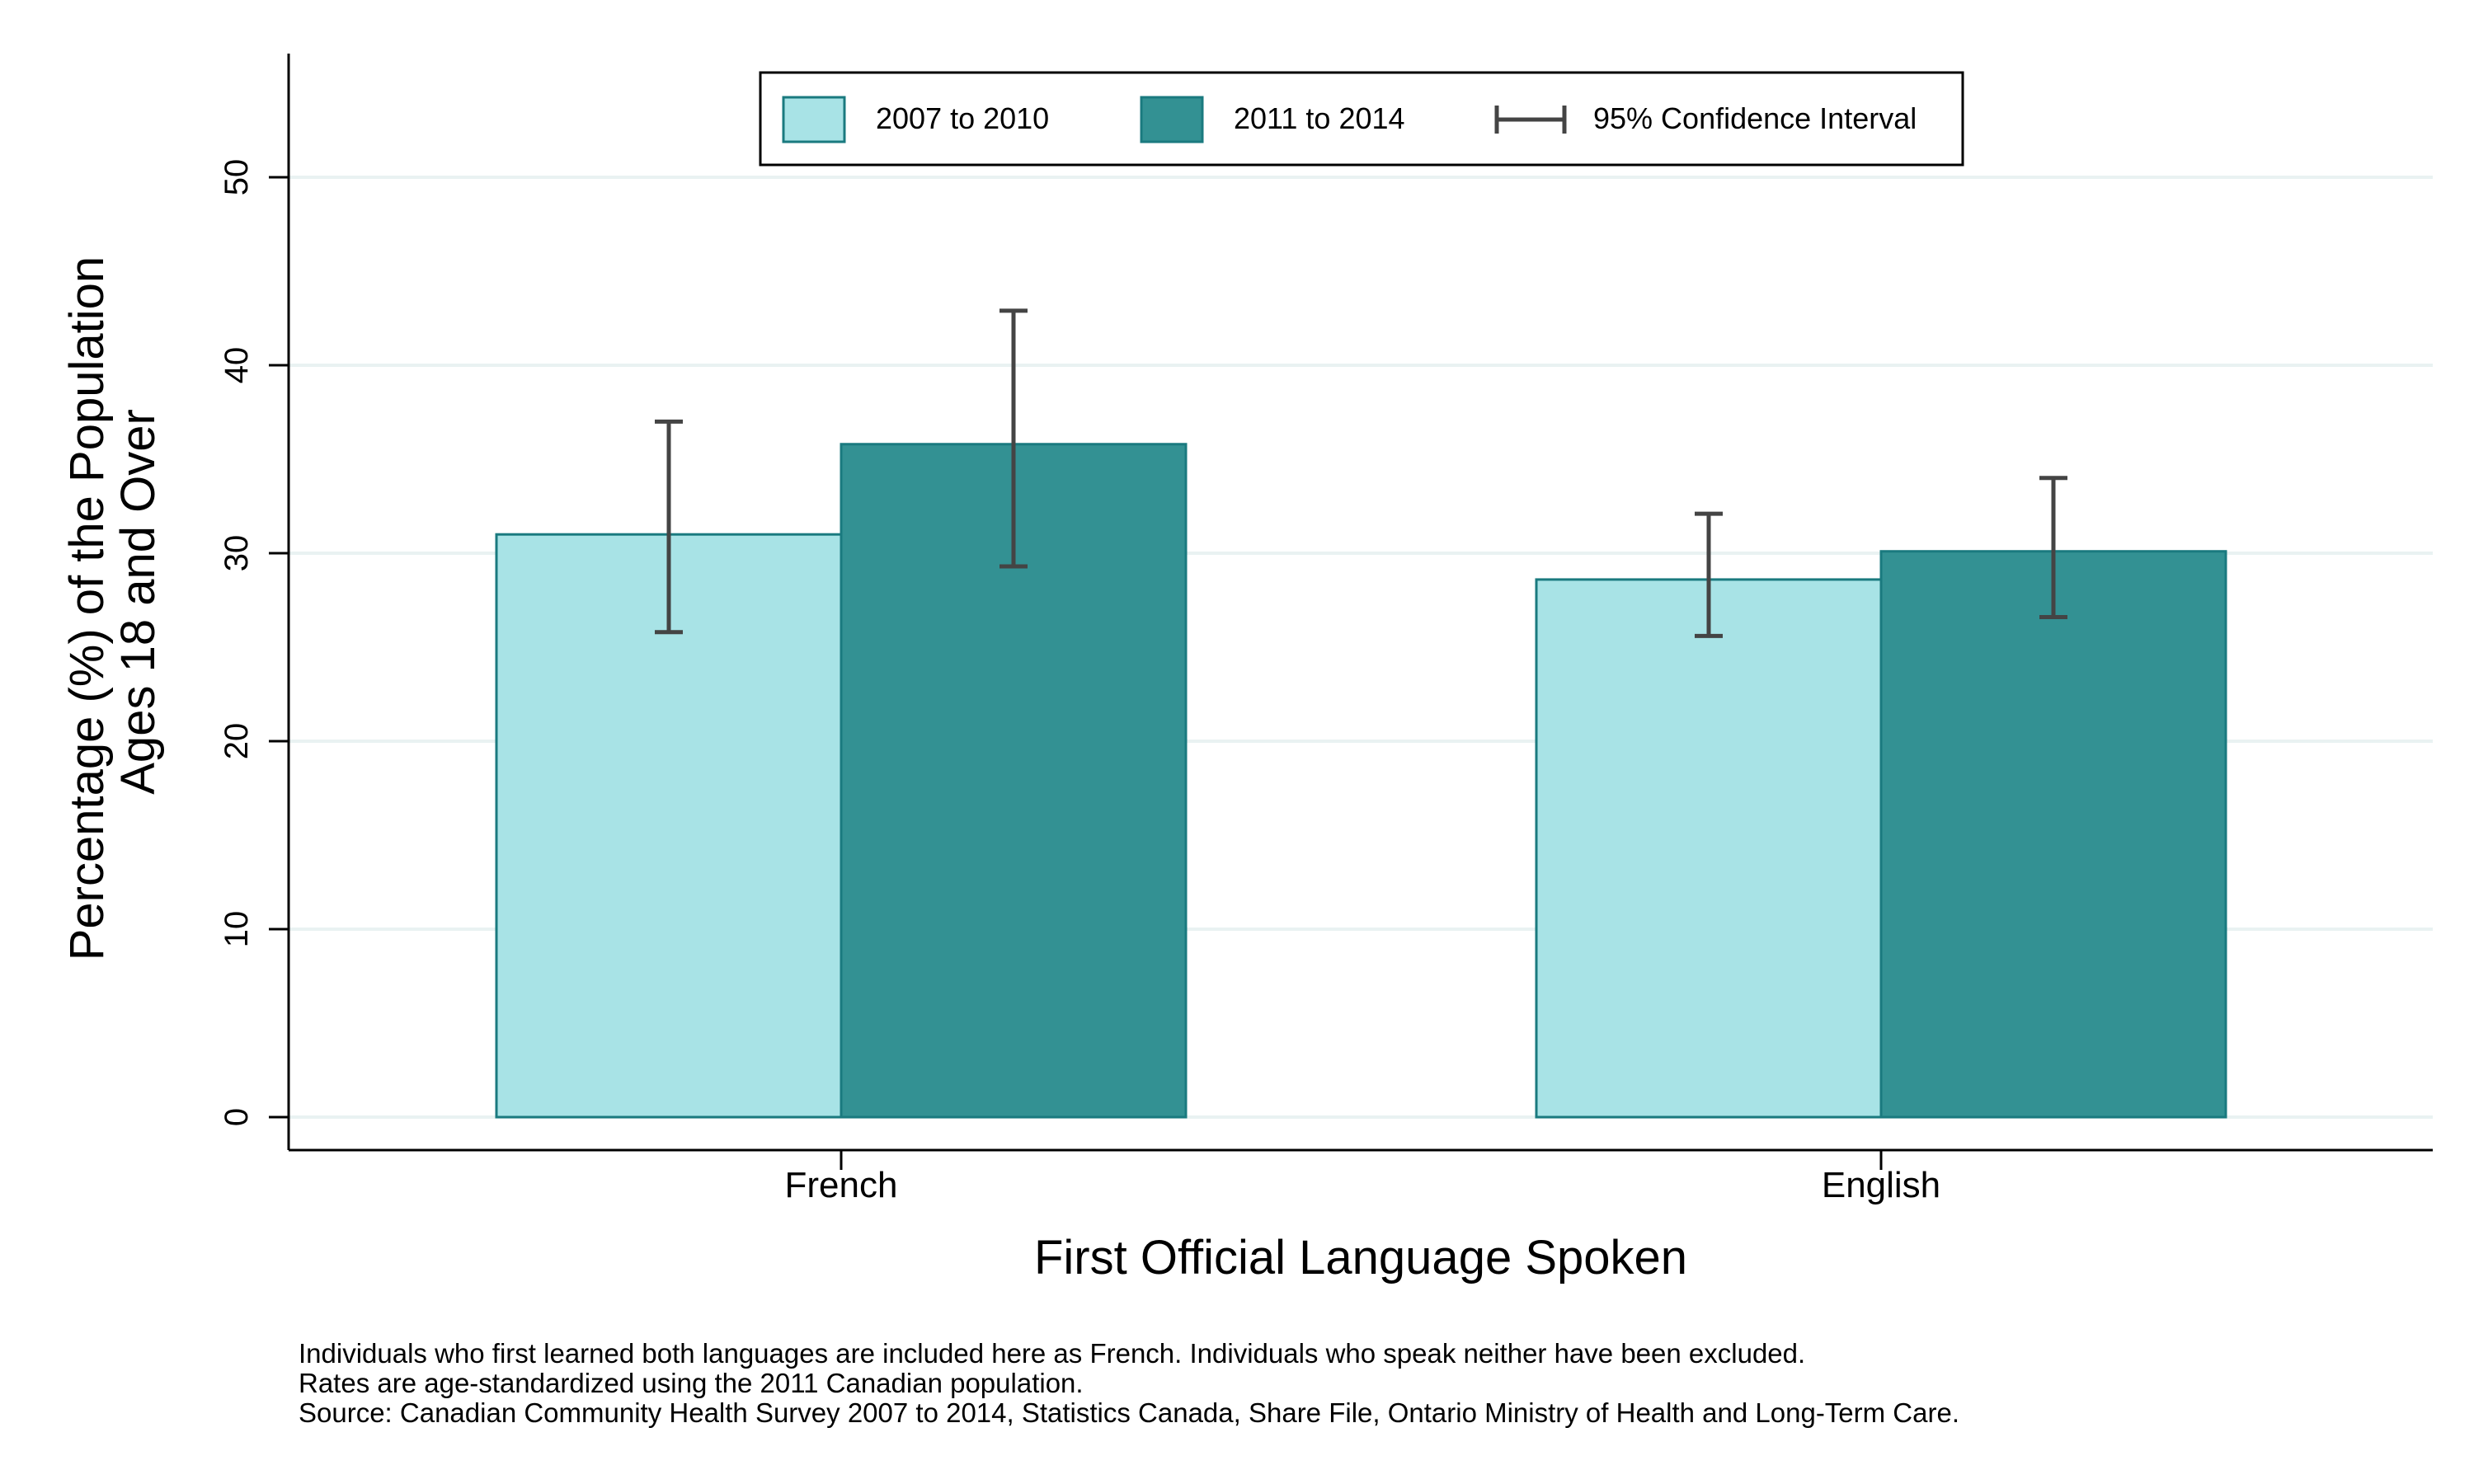 The image size is (2474, 1484). Describe the element at coordinates (237, 177) in the screenshot. I see `y-tick-label: 50` at that location.